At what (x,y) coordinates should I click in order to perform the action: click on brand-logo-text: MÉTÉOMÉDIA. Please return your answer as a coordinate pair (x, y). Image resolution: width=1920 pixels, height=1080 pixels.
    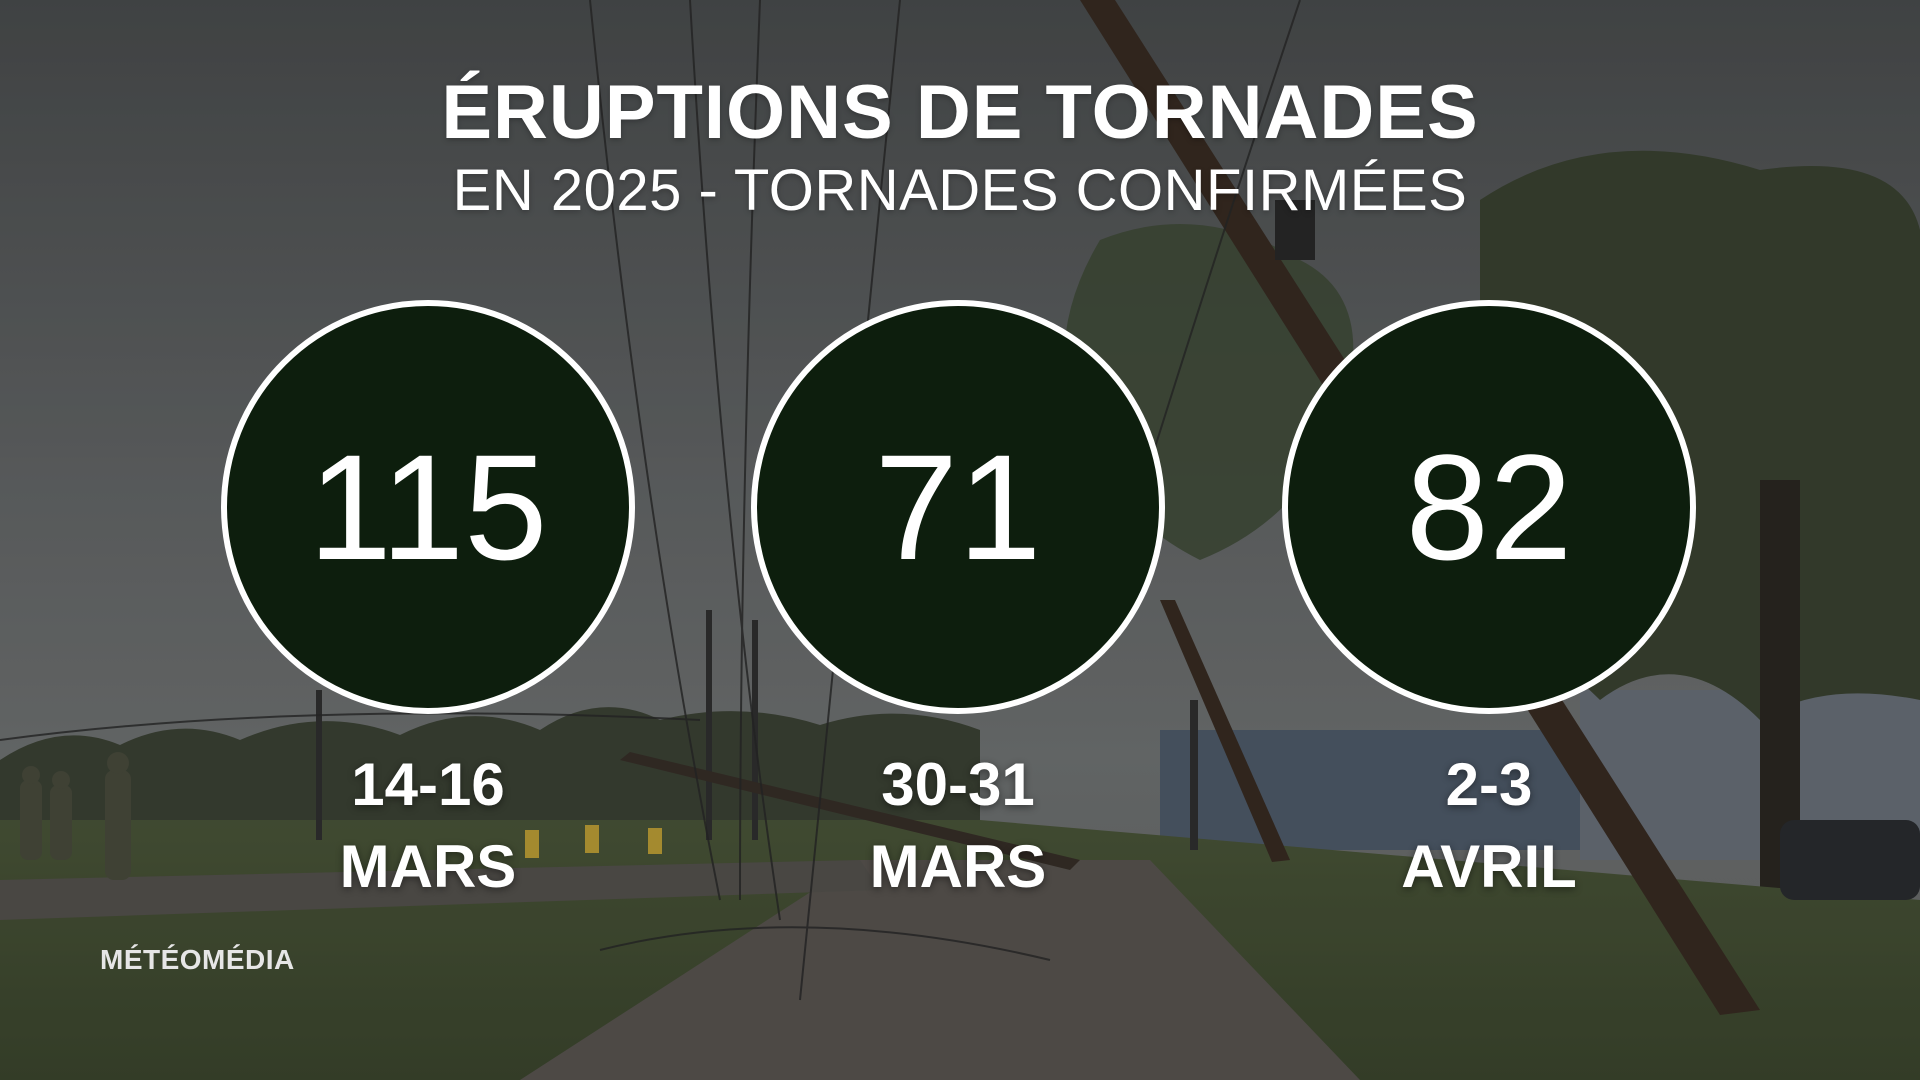
    Looking at the image, I should click on (197, 959).